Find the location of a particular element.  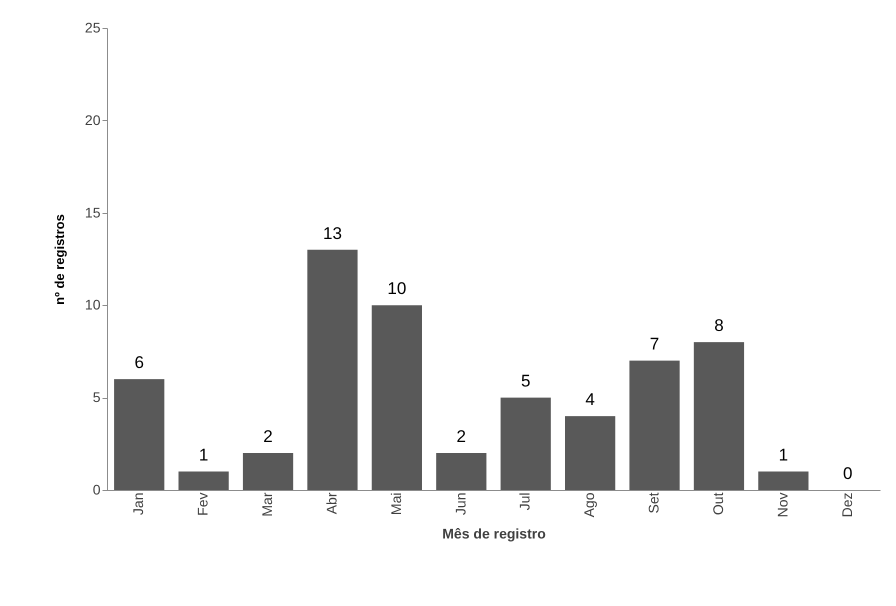

y-tick-label: 5 is located at coordinates (96, 397).